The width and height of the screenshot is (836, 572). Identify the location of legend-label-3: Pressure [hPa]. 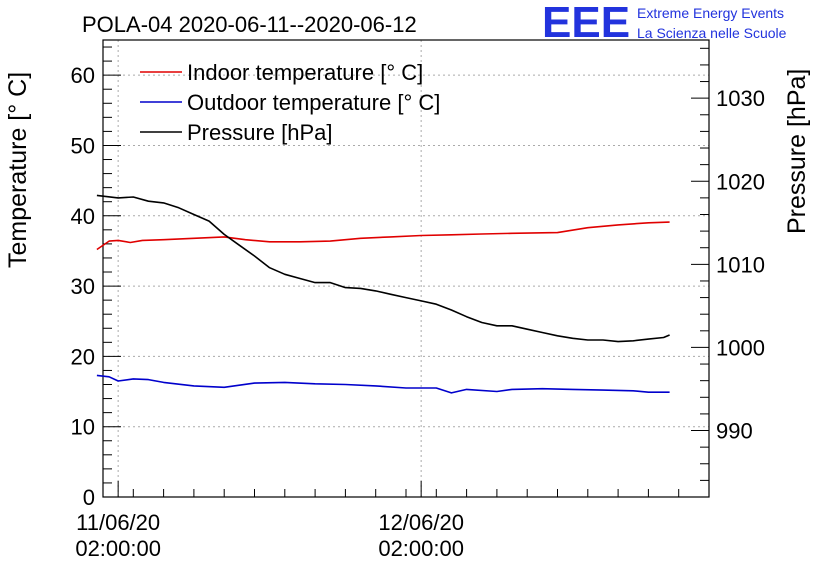
(260, 132).